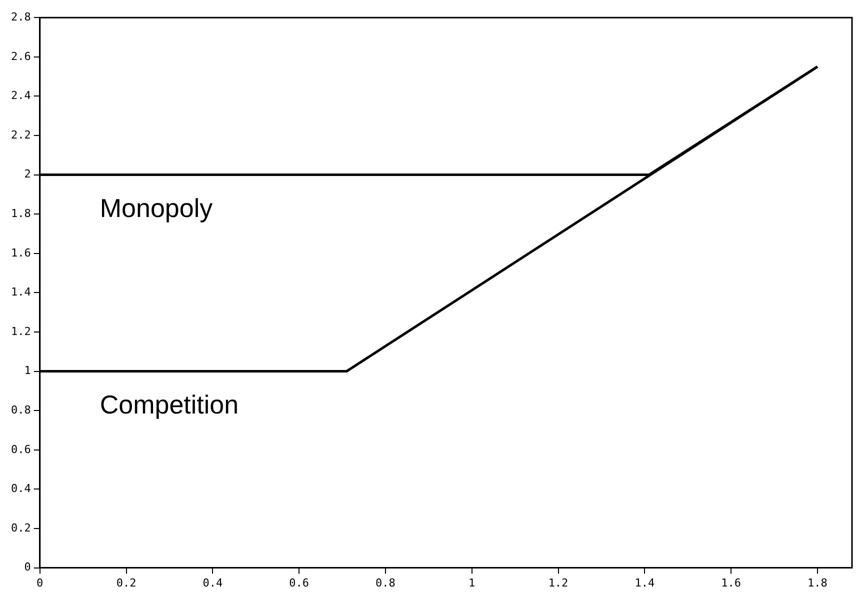 This screenshot has width=867, height=605. Describe the element at coordinates (40, 583) in the screenshot. I see `x-tick-label: 0` at that location.